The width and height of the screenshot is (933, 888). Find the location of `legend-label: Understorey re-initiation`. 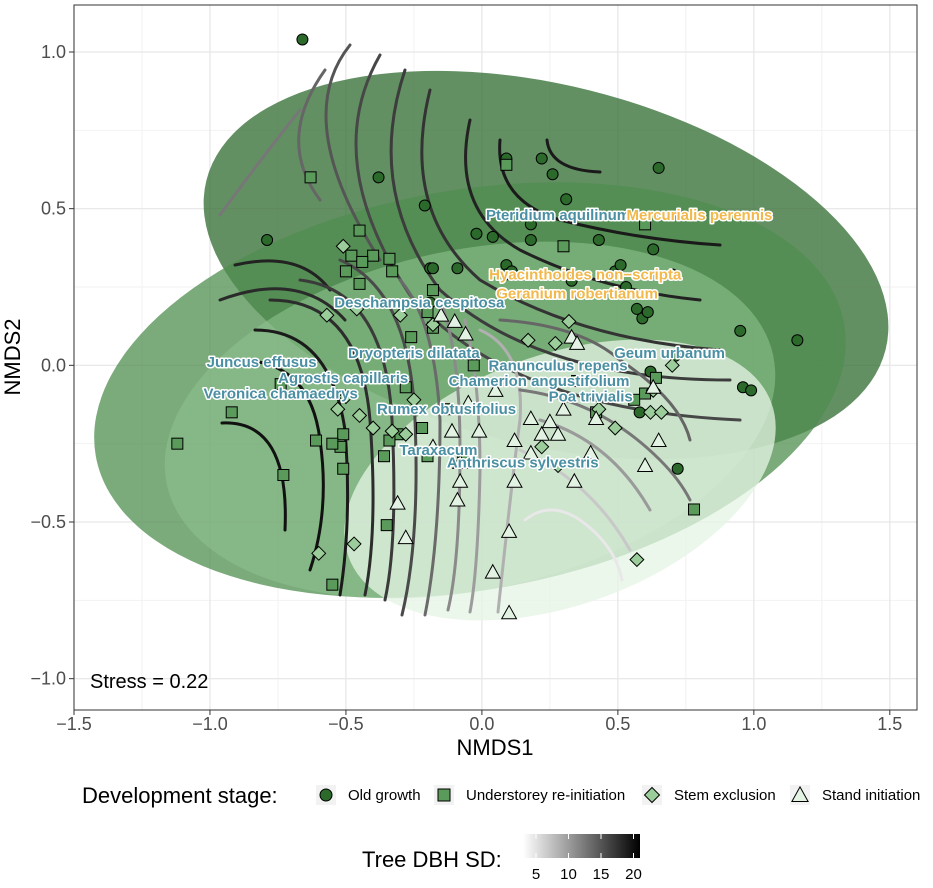

legend-label: Understorey re-initiation is located at coordinates (545, 795).